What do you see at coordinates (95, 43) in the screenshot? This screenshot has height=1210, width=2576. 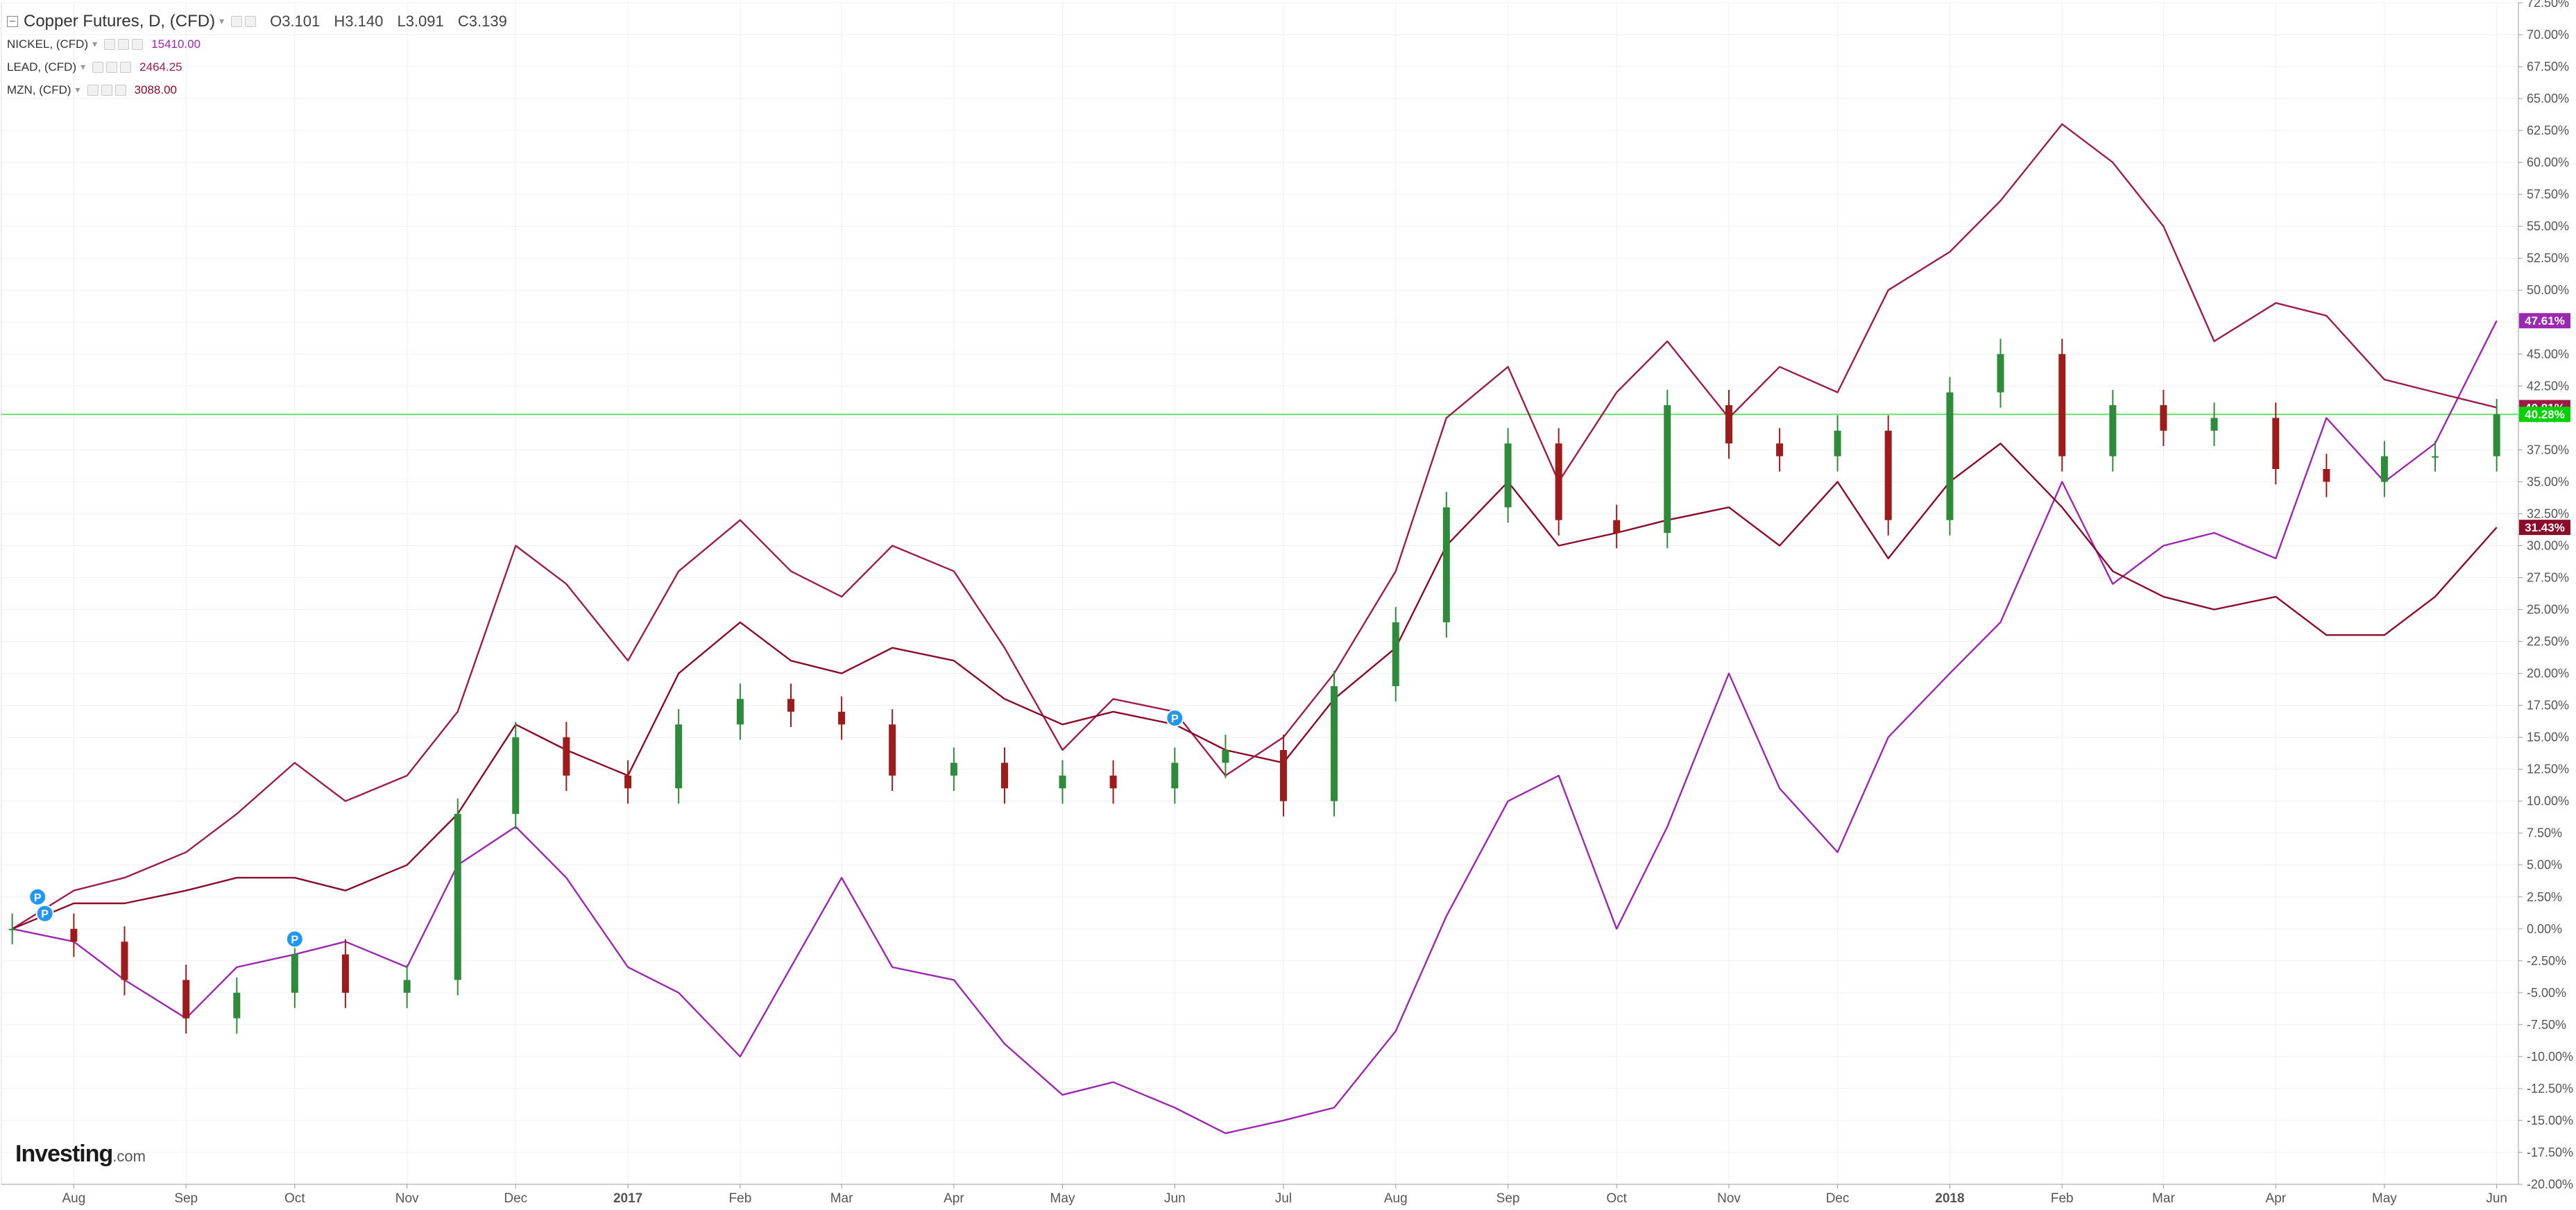 I see `nickel-menu-chevron-icon: ▾` at bounding box center [95, 43].